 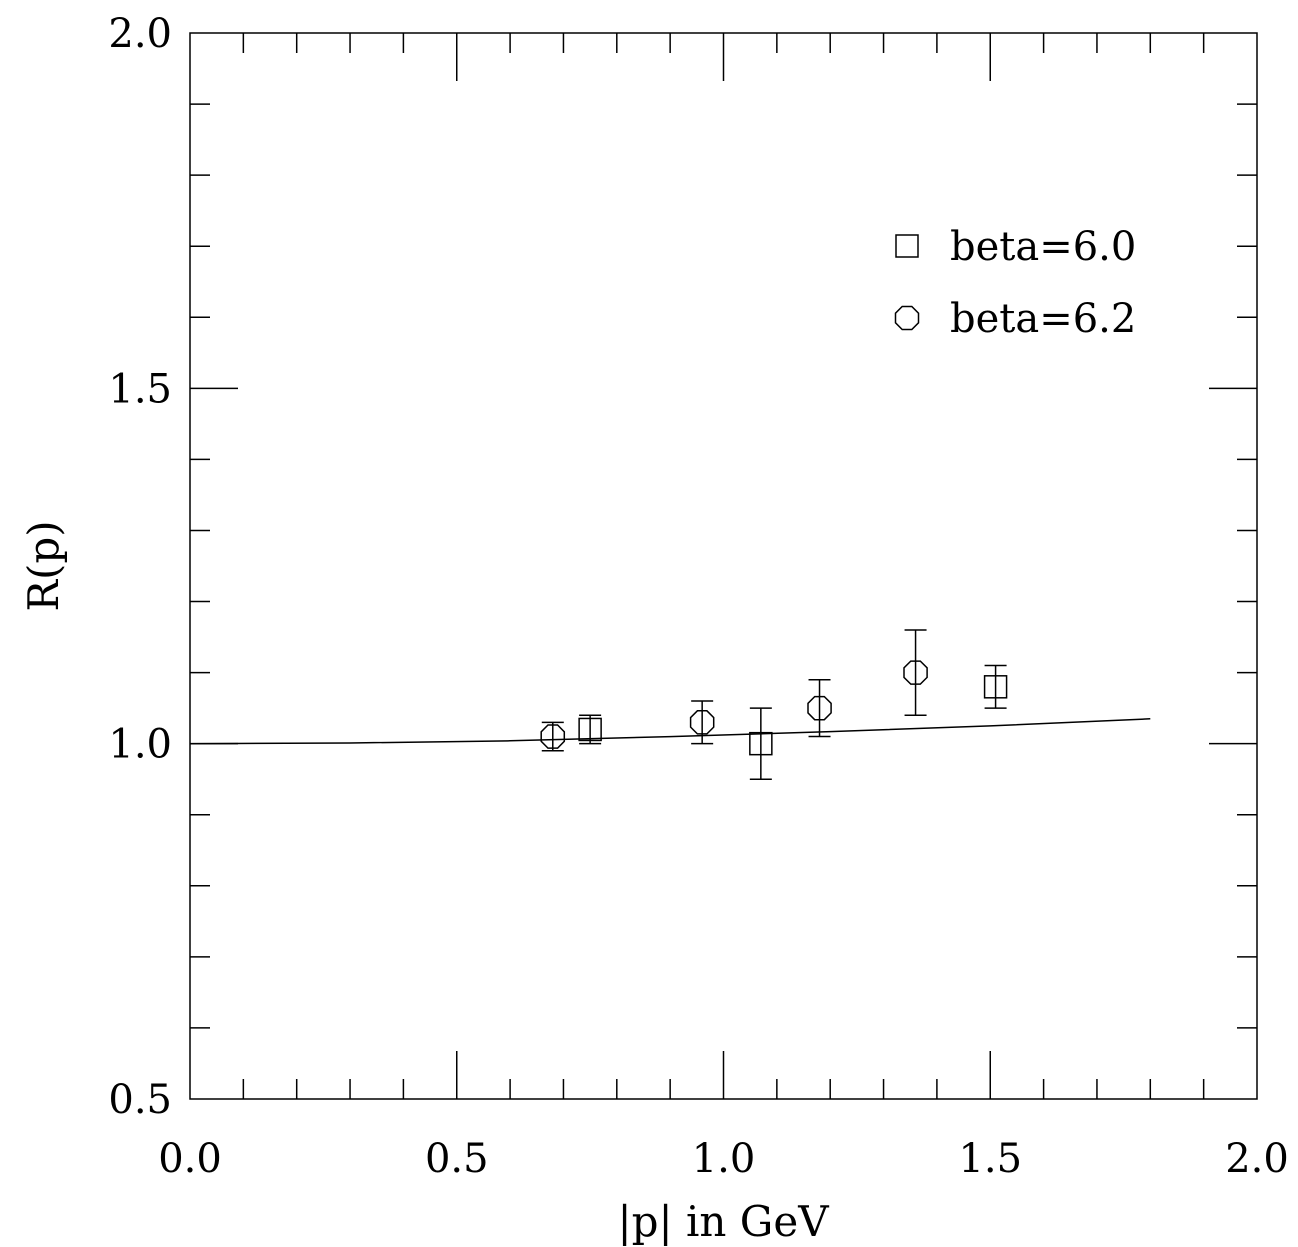 What do you see at coordinates (1015, 283) in the screenshot?
I see `legend: beta=6.0 beta=6.2` at bounding box center [1015, 283].